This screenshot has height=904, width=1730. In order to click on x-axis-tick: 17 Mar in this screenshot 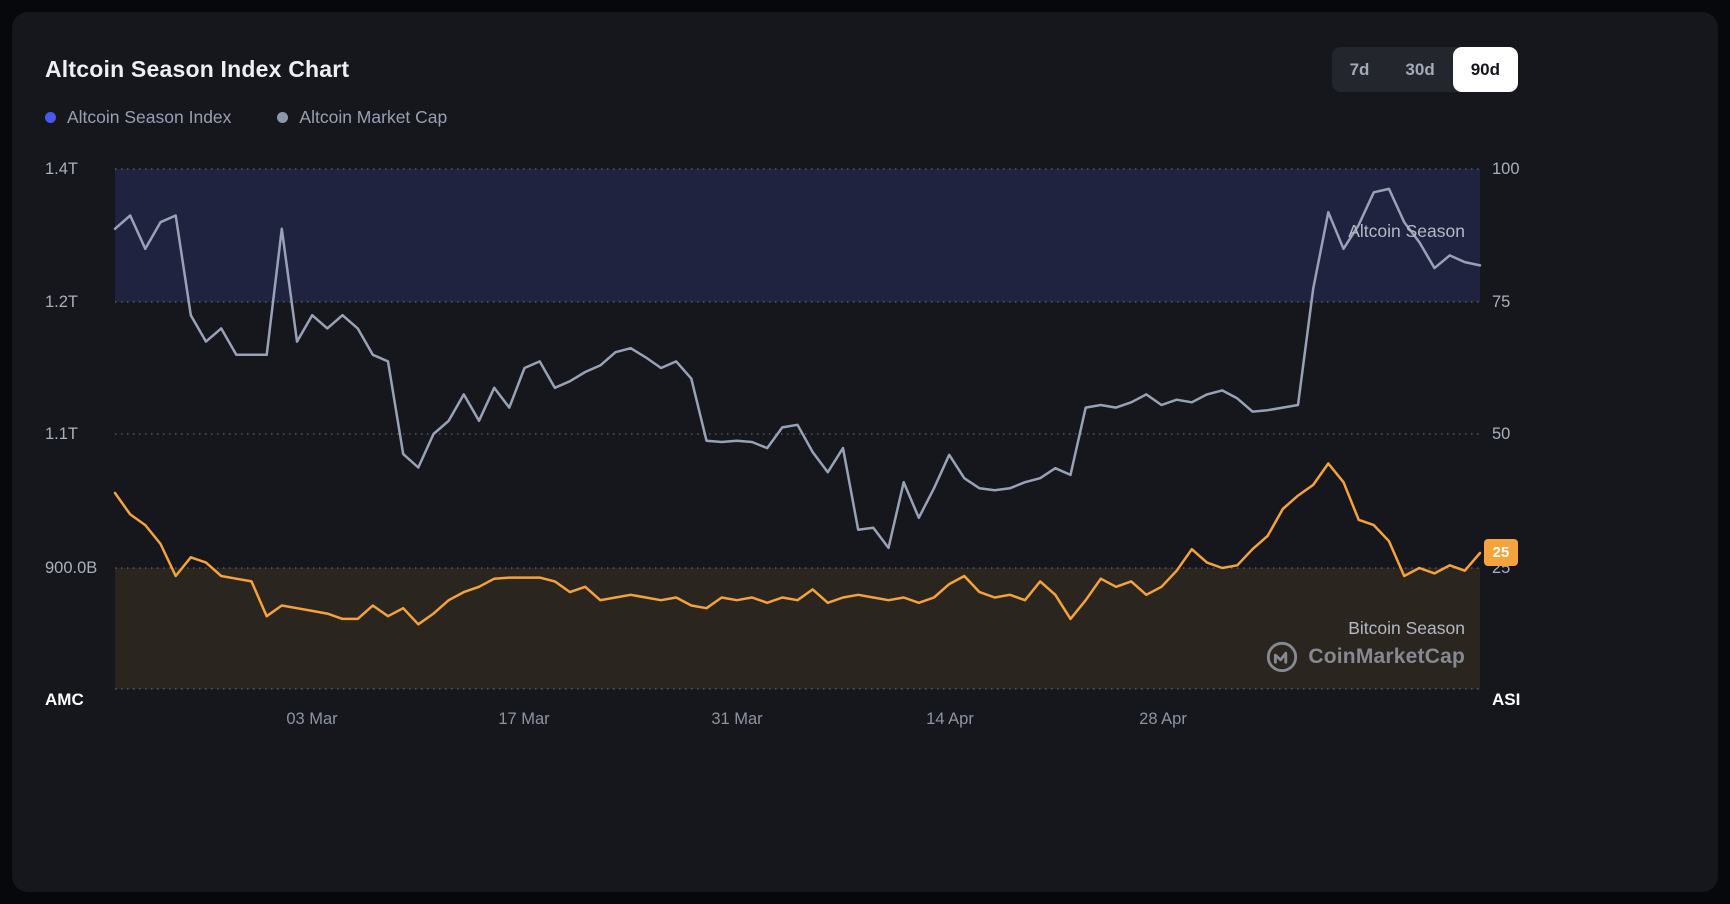, I will do `click(524, 719)`.